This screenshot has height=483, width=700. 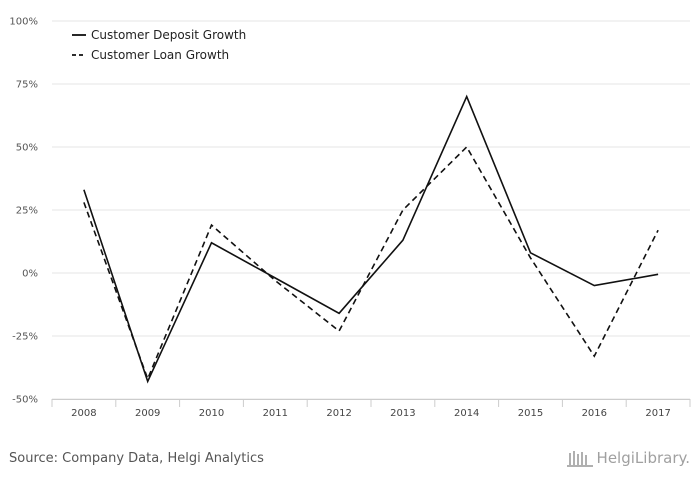 I want to click on x-tick-label: 2016, so click(x=594, y=413).